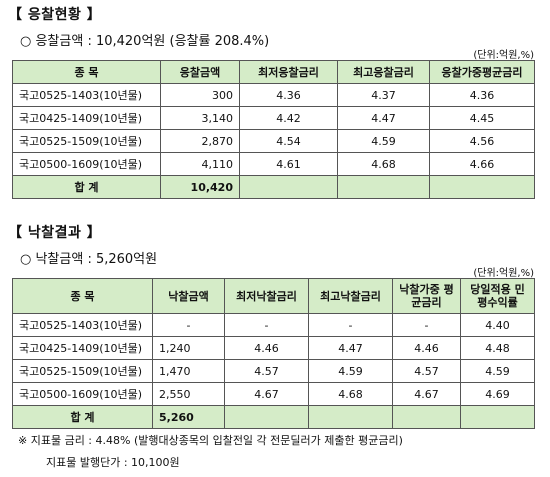 This screenshot has width=550, height=477. Describe the element at coordinates (383, 95) in the screenshot. I see `cell-max-rate: 4.37` at that location.